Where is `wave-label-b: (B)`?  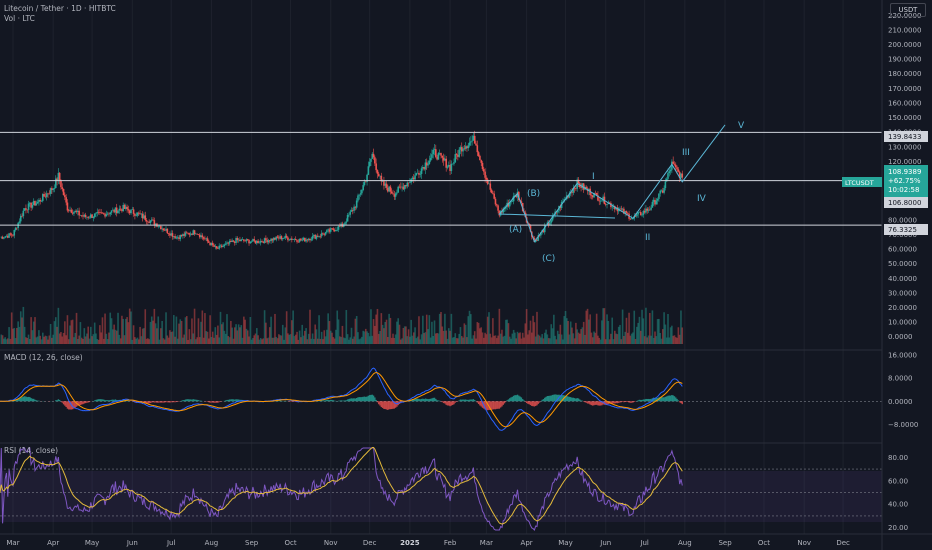
wave-label-b: (B) is located at coordinates (533, 194).